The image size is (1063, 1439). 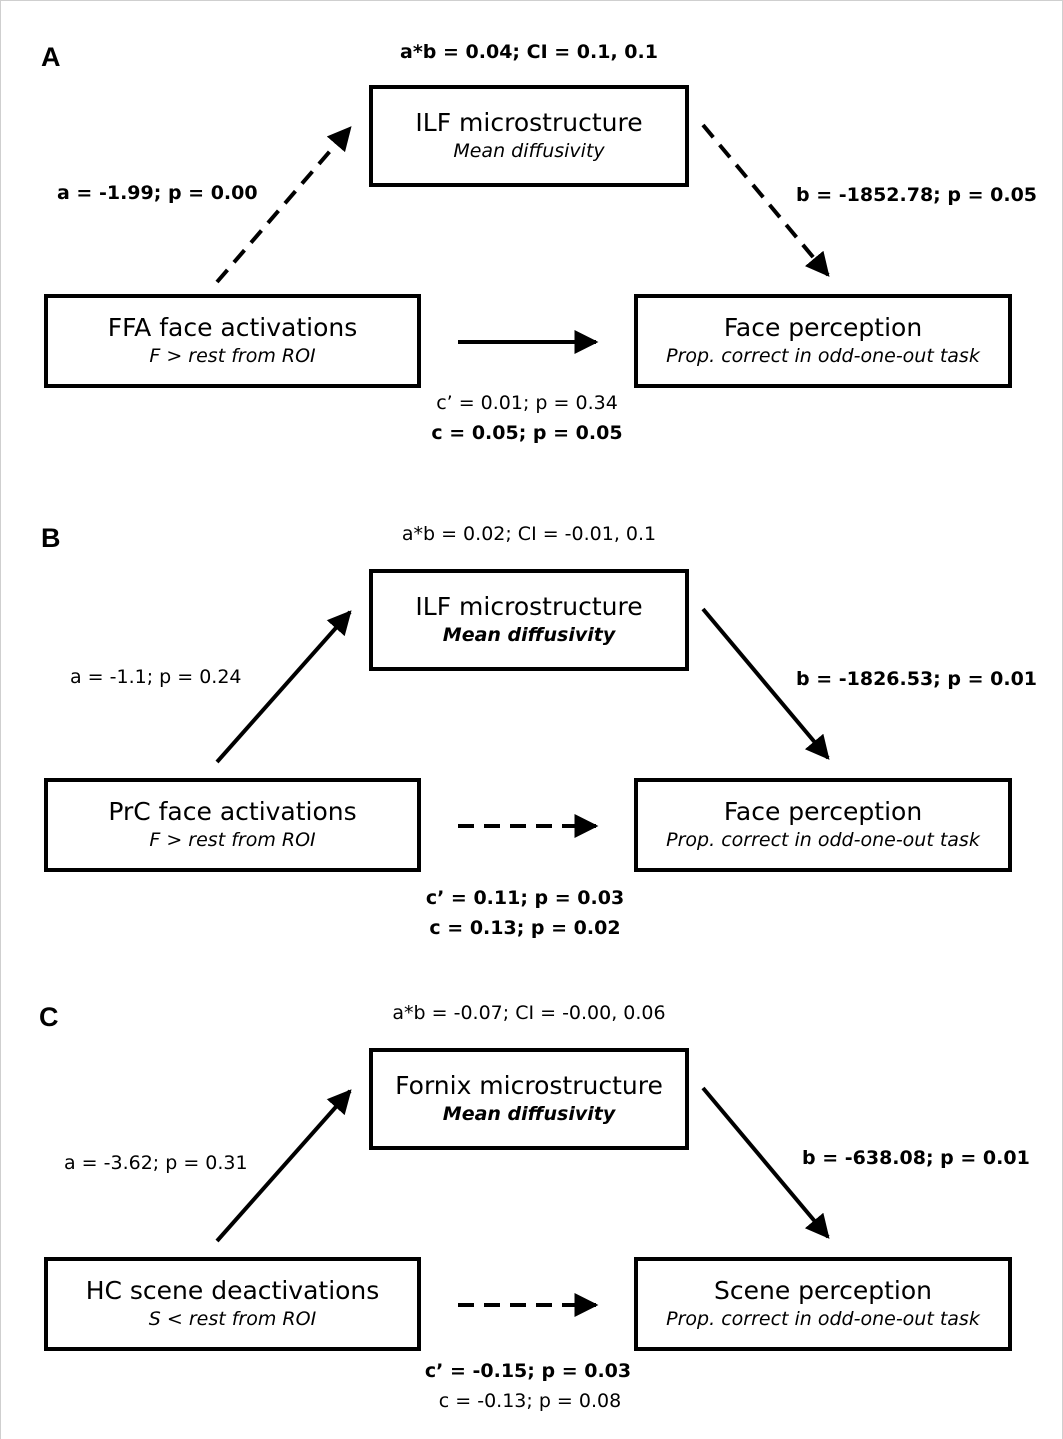 What do you see at coordinates (51, 57) in the screenshot?
I see `panel-letter: A` at bounding box center [51, 57].